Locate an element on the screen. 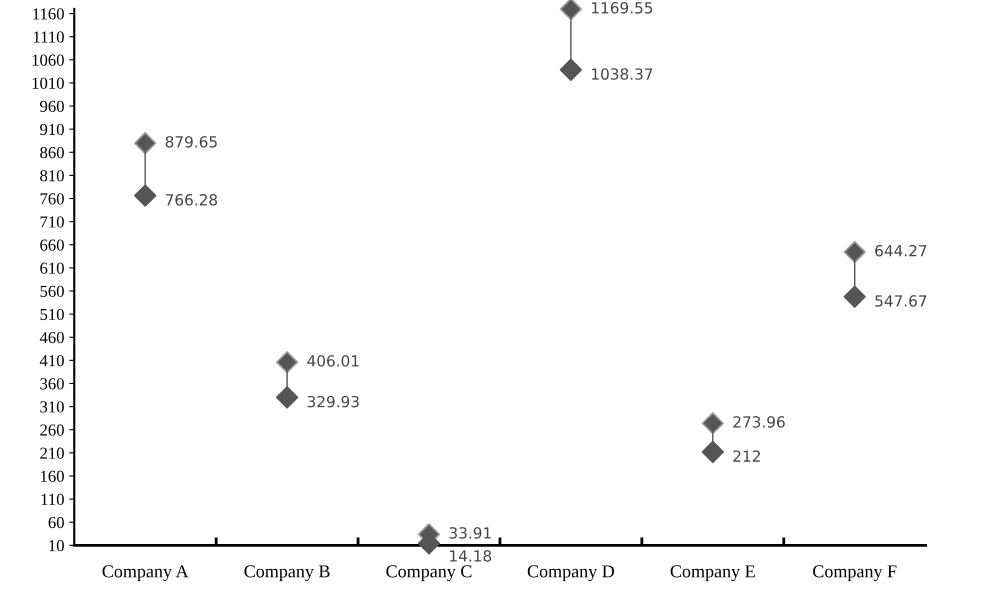 The image size is (990, 596). x-tick-label: Company D is located at coordinates (571, 573).